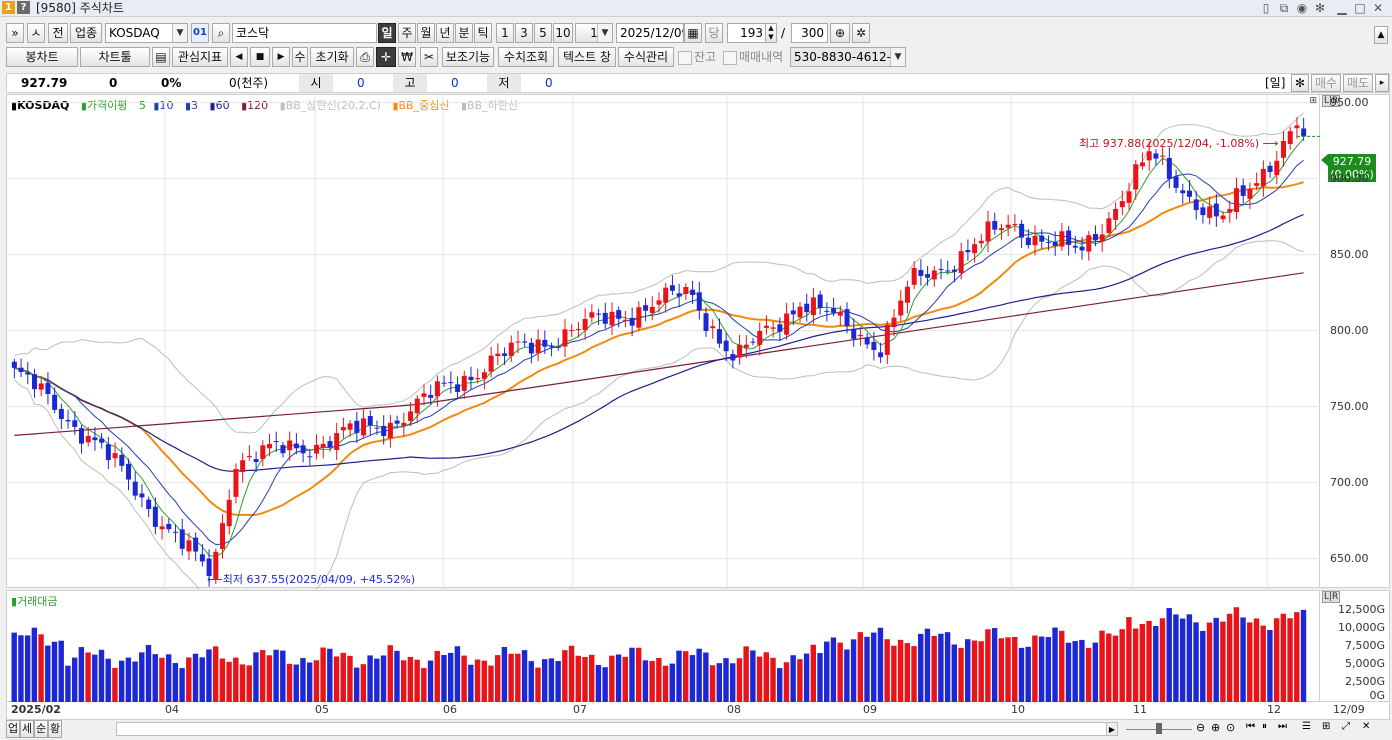 This screenshot has height=740, width=1392. I want to click on zoom-icon: ⊕, so click(840, 33).